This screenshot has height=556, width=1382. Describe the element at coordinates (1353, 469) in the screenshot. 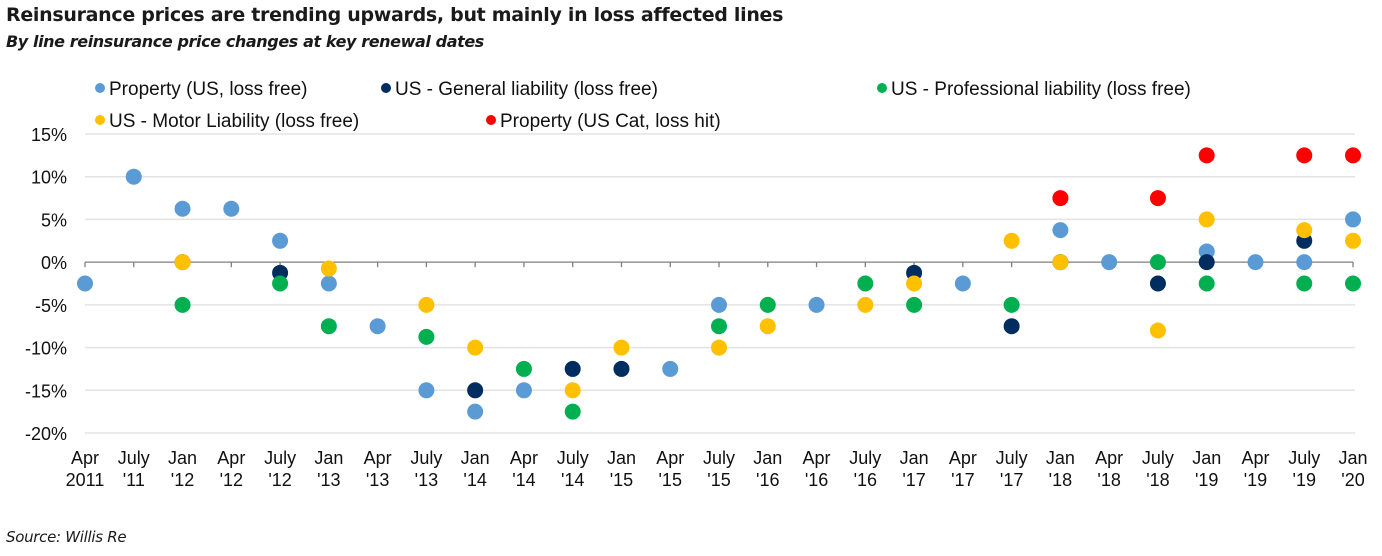

I see `x-tick-label: Jan '20` at that location.